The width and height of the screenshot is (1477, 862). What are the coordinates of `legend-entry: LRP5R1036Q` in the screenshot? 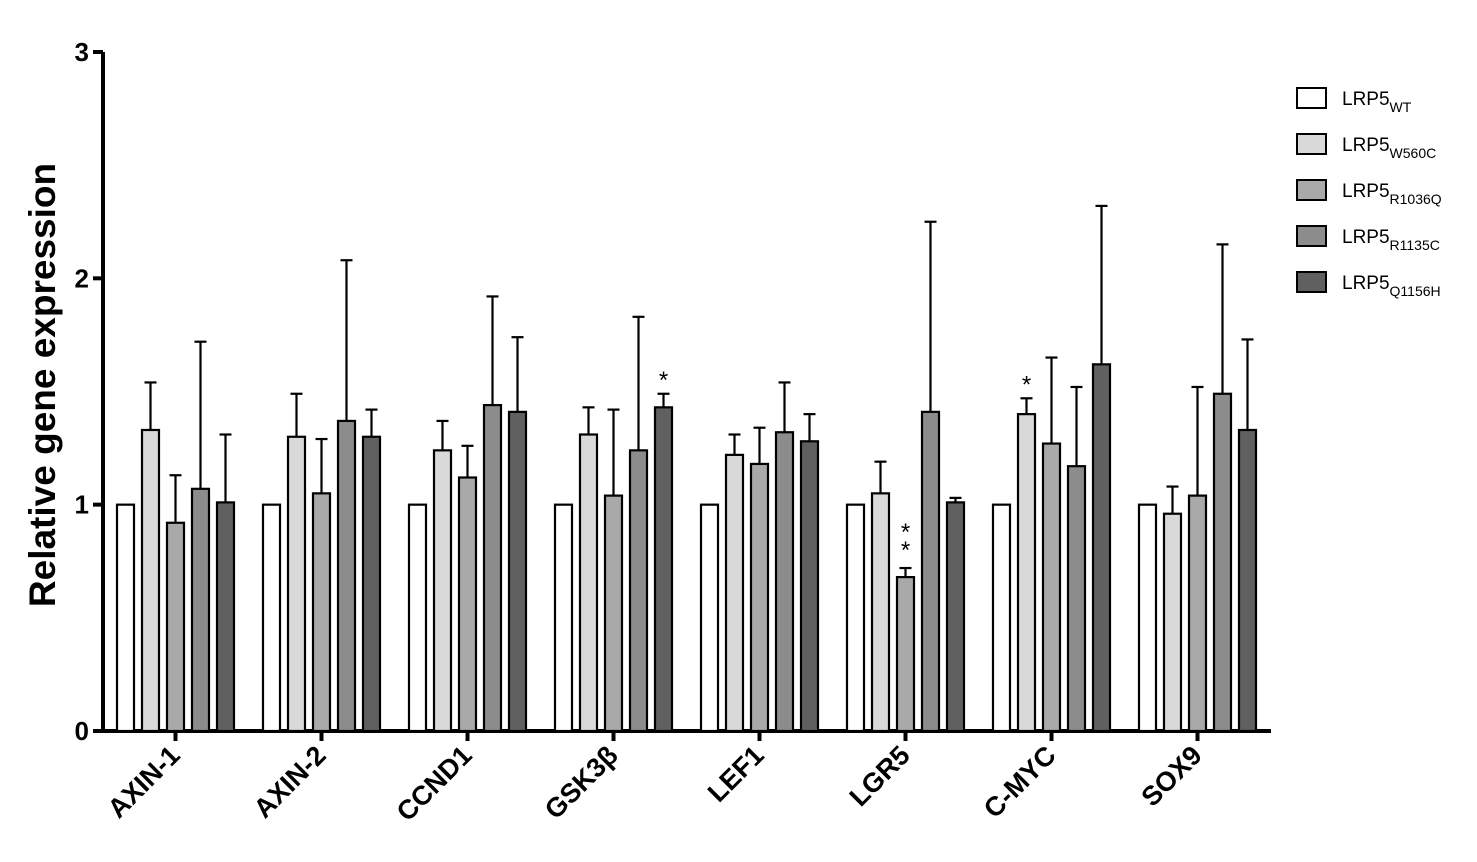 It's located at (1392, 194).